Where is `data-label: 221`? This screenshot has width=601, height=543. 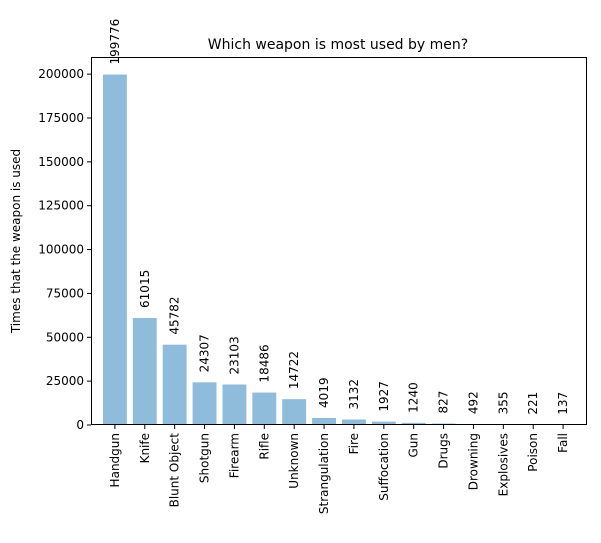
data-label: 221 is located at coordinates (533, 403).